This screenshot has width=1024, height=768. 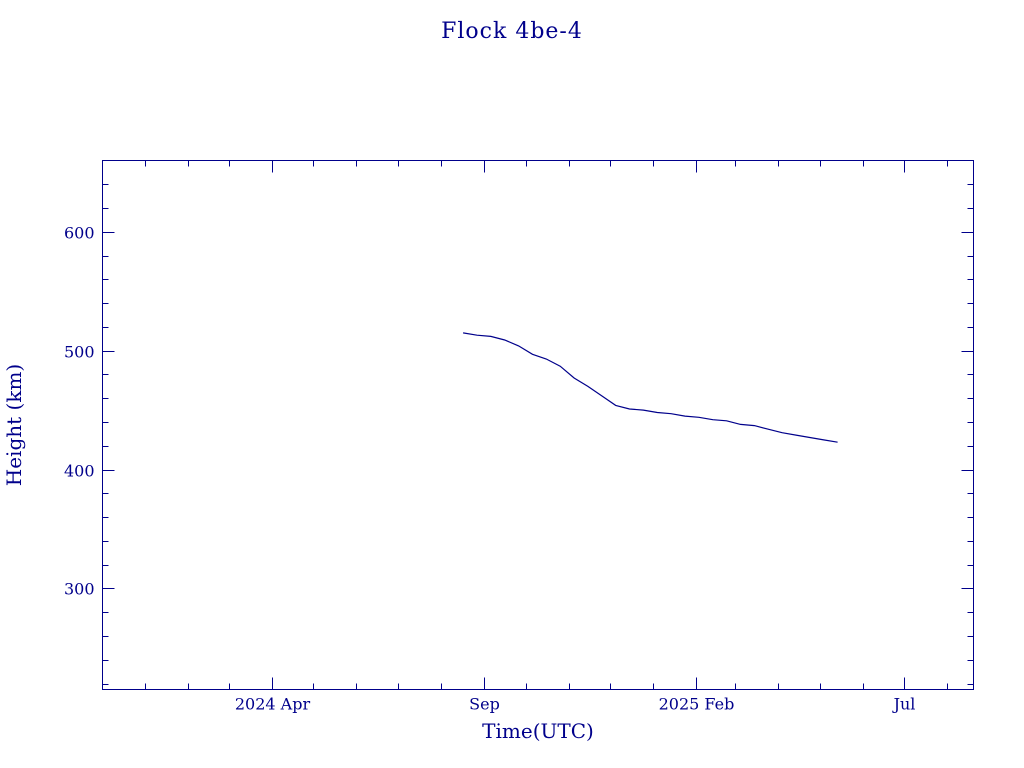 What do you see at coordinates (538, 731) in the screenshot?
I see `x-axis-label: Time(UTC)` at bounding box center [538, 731].